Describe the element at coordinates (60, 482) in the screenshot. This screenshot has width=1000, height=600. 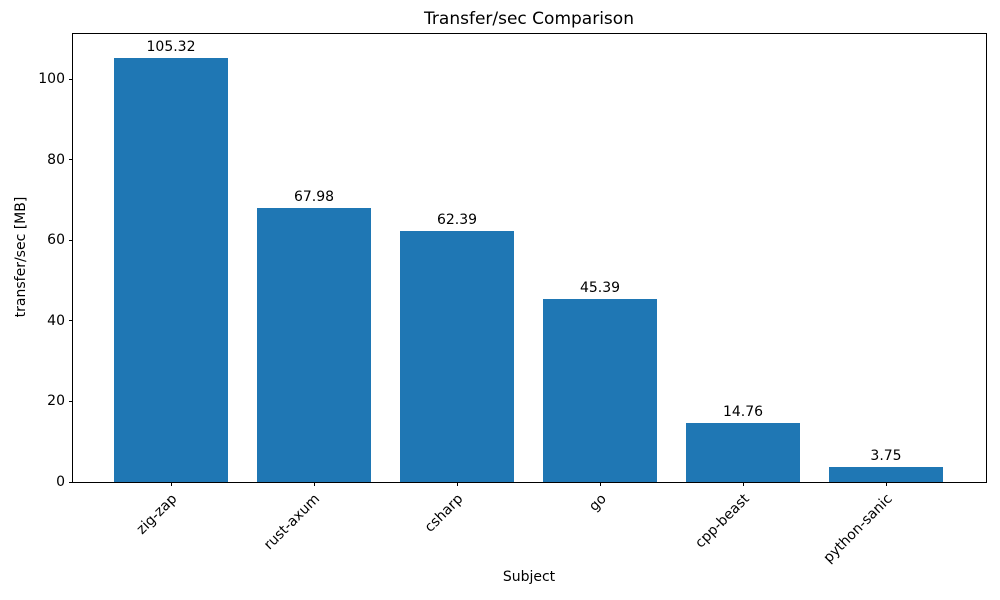
I see `y-tick-label: 0` at that location.